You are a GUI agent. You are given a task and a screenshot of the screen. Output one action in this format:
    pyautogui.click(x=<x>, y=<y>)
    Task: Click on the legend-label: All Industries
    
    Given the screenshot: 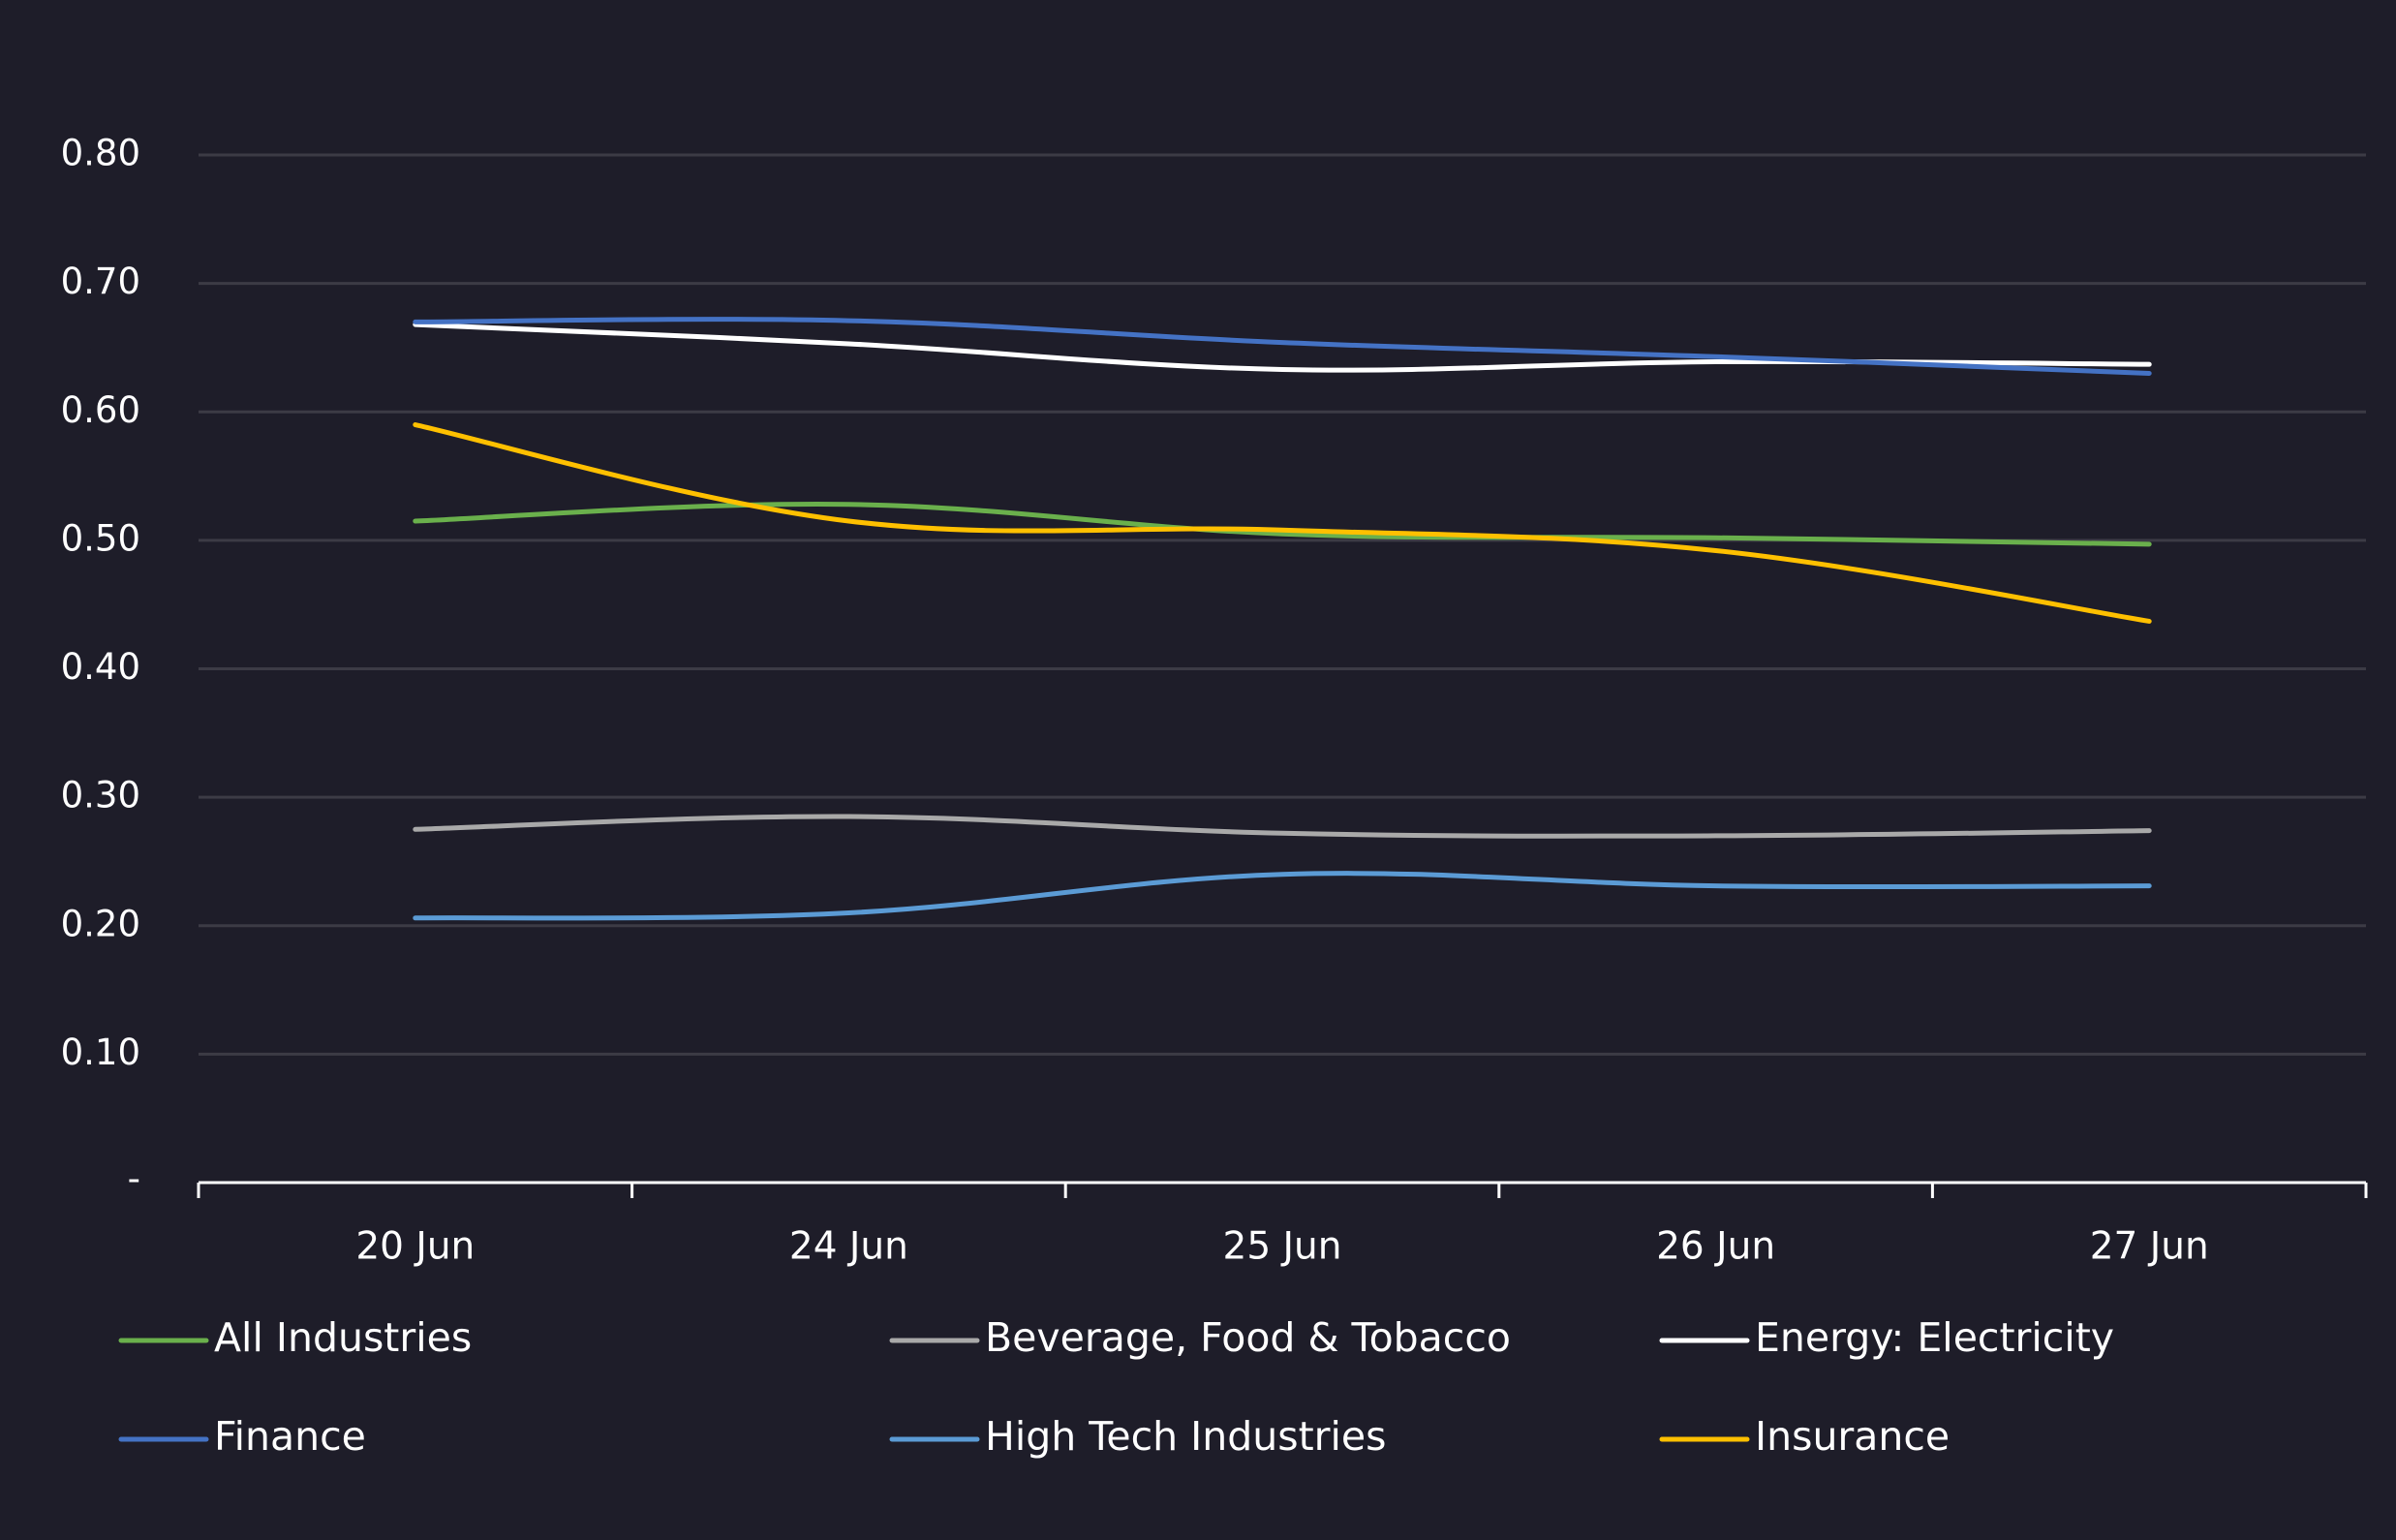 What is the action you would take?
    pyautogui.click(x=343, y=1338)
    